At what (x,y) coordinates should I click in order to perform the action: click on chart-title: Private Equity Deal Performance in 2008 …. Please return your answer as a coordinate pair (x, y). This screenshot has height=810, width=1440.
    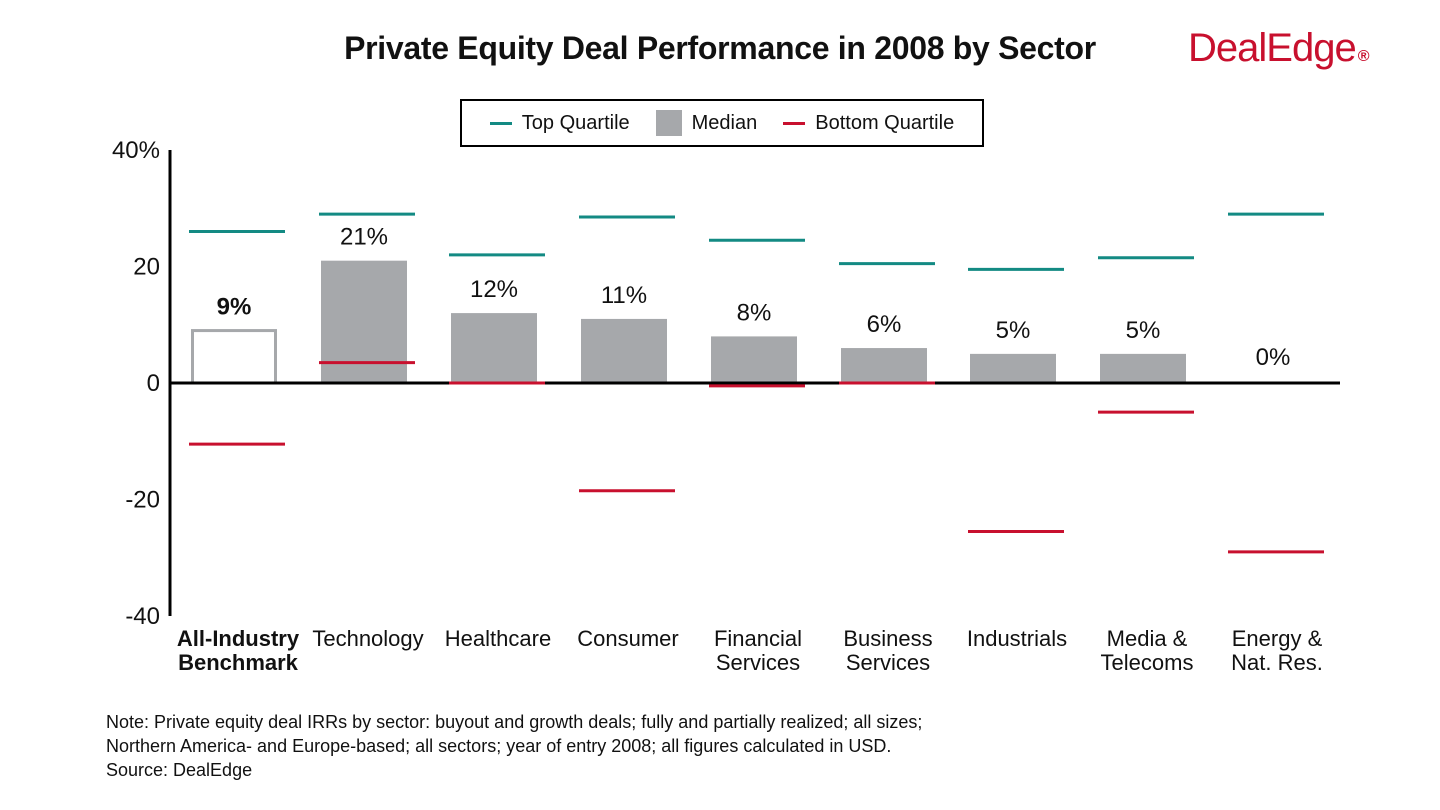
    Looking at the image, I should click on (720, 48).